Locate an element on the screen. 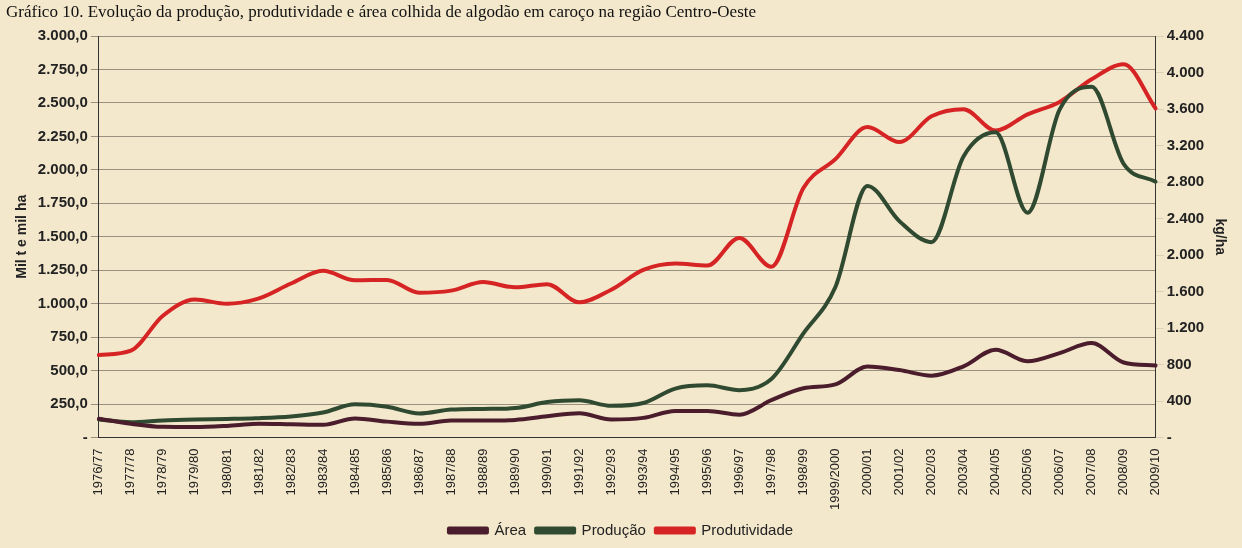  y2-tick-label: 2.400 is located at coordinates (1185, 217).